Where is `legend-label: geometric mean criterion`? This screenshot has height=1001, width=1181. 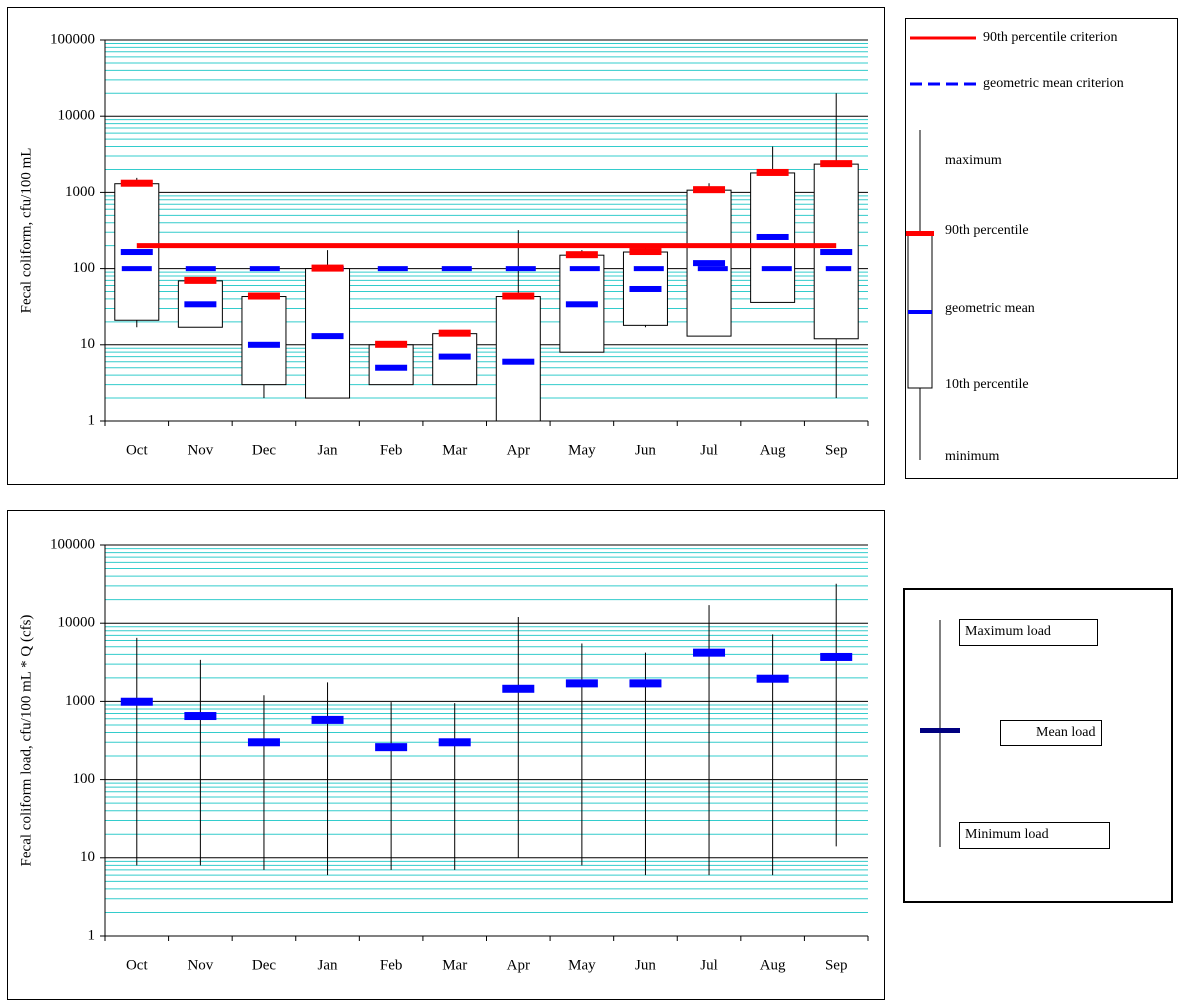
legend-label: geometric mean criterion is located at coordinates (1053, 83).